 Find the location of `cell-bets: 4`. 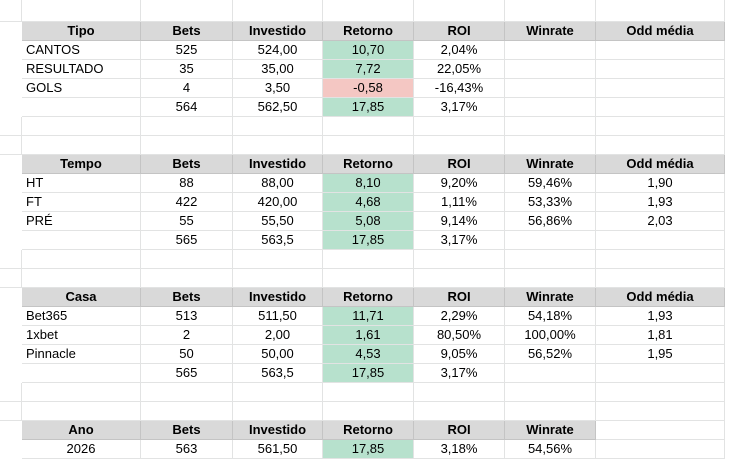

cell-bets: 4 is located at coordinates (187, 88).